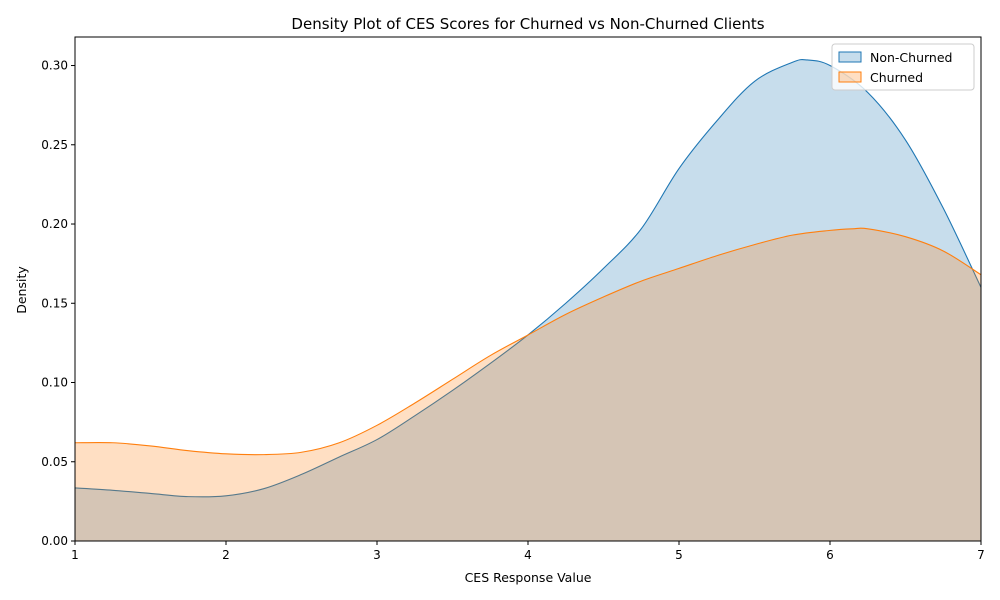 The width and height of the screenshot is (1000, 600). Describe the element at coordinates (54, 145) in the screenshot. I see `y-tick-label: 0.25` at that location.